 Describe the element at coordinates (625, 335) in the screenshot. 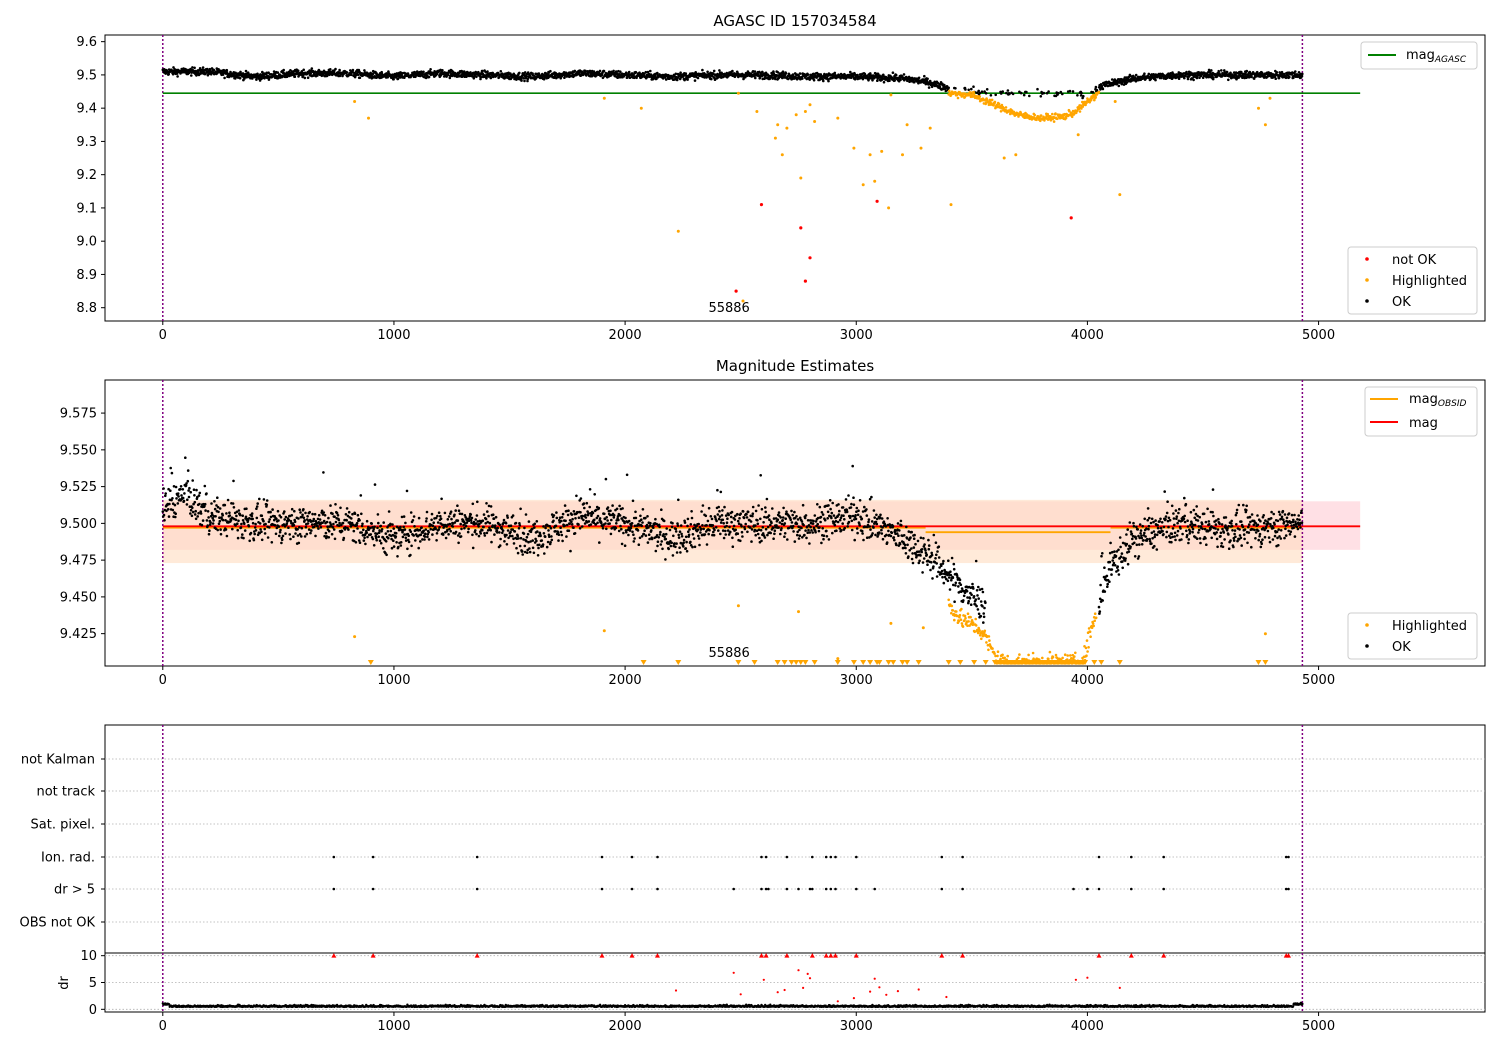

I see `x-tick-label: 2000` at that location.